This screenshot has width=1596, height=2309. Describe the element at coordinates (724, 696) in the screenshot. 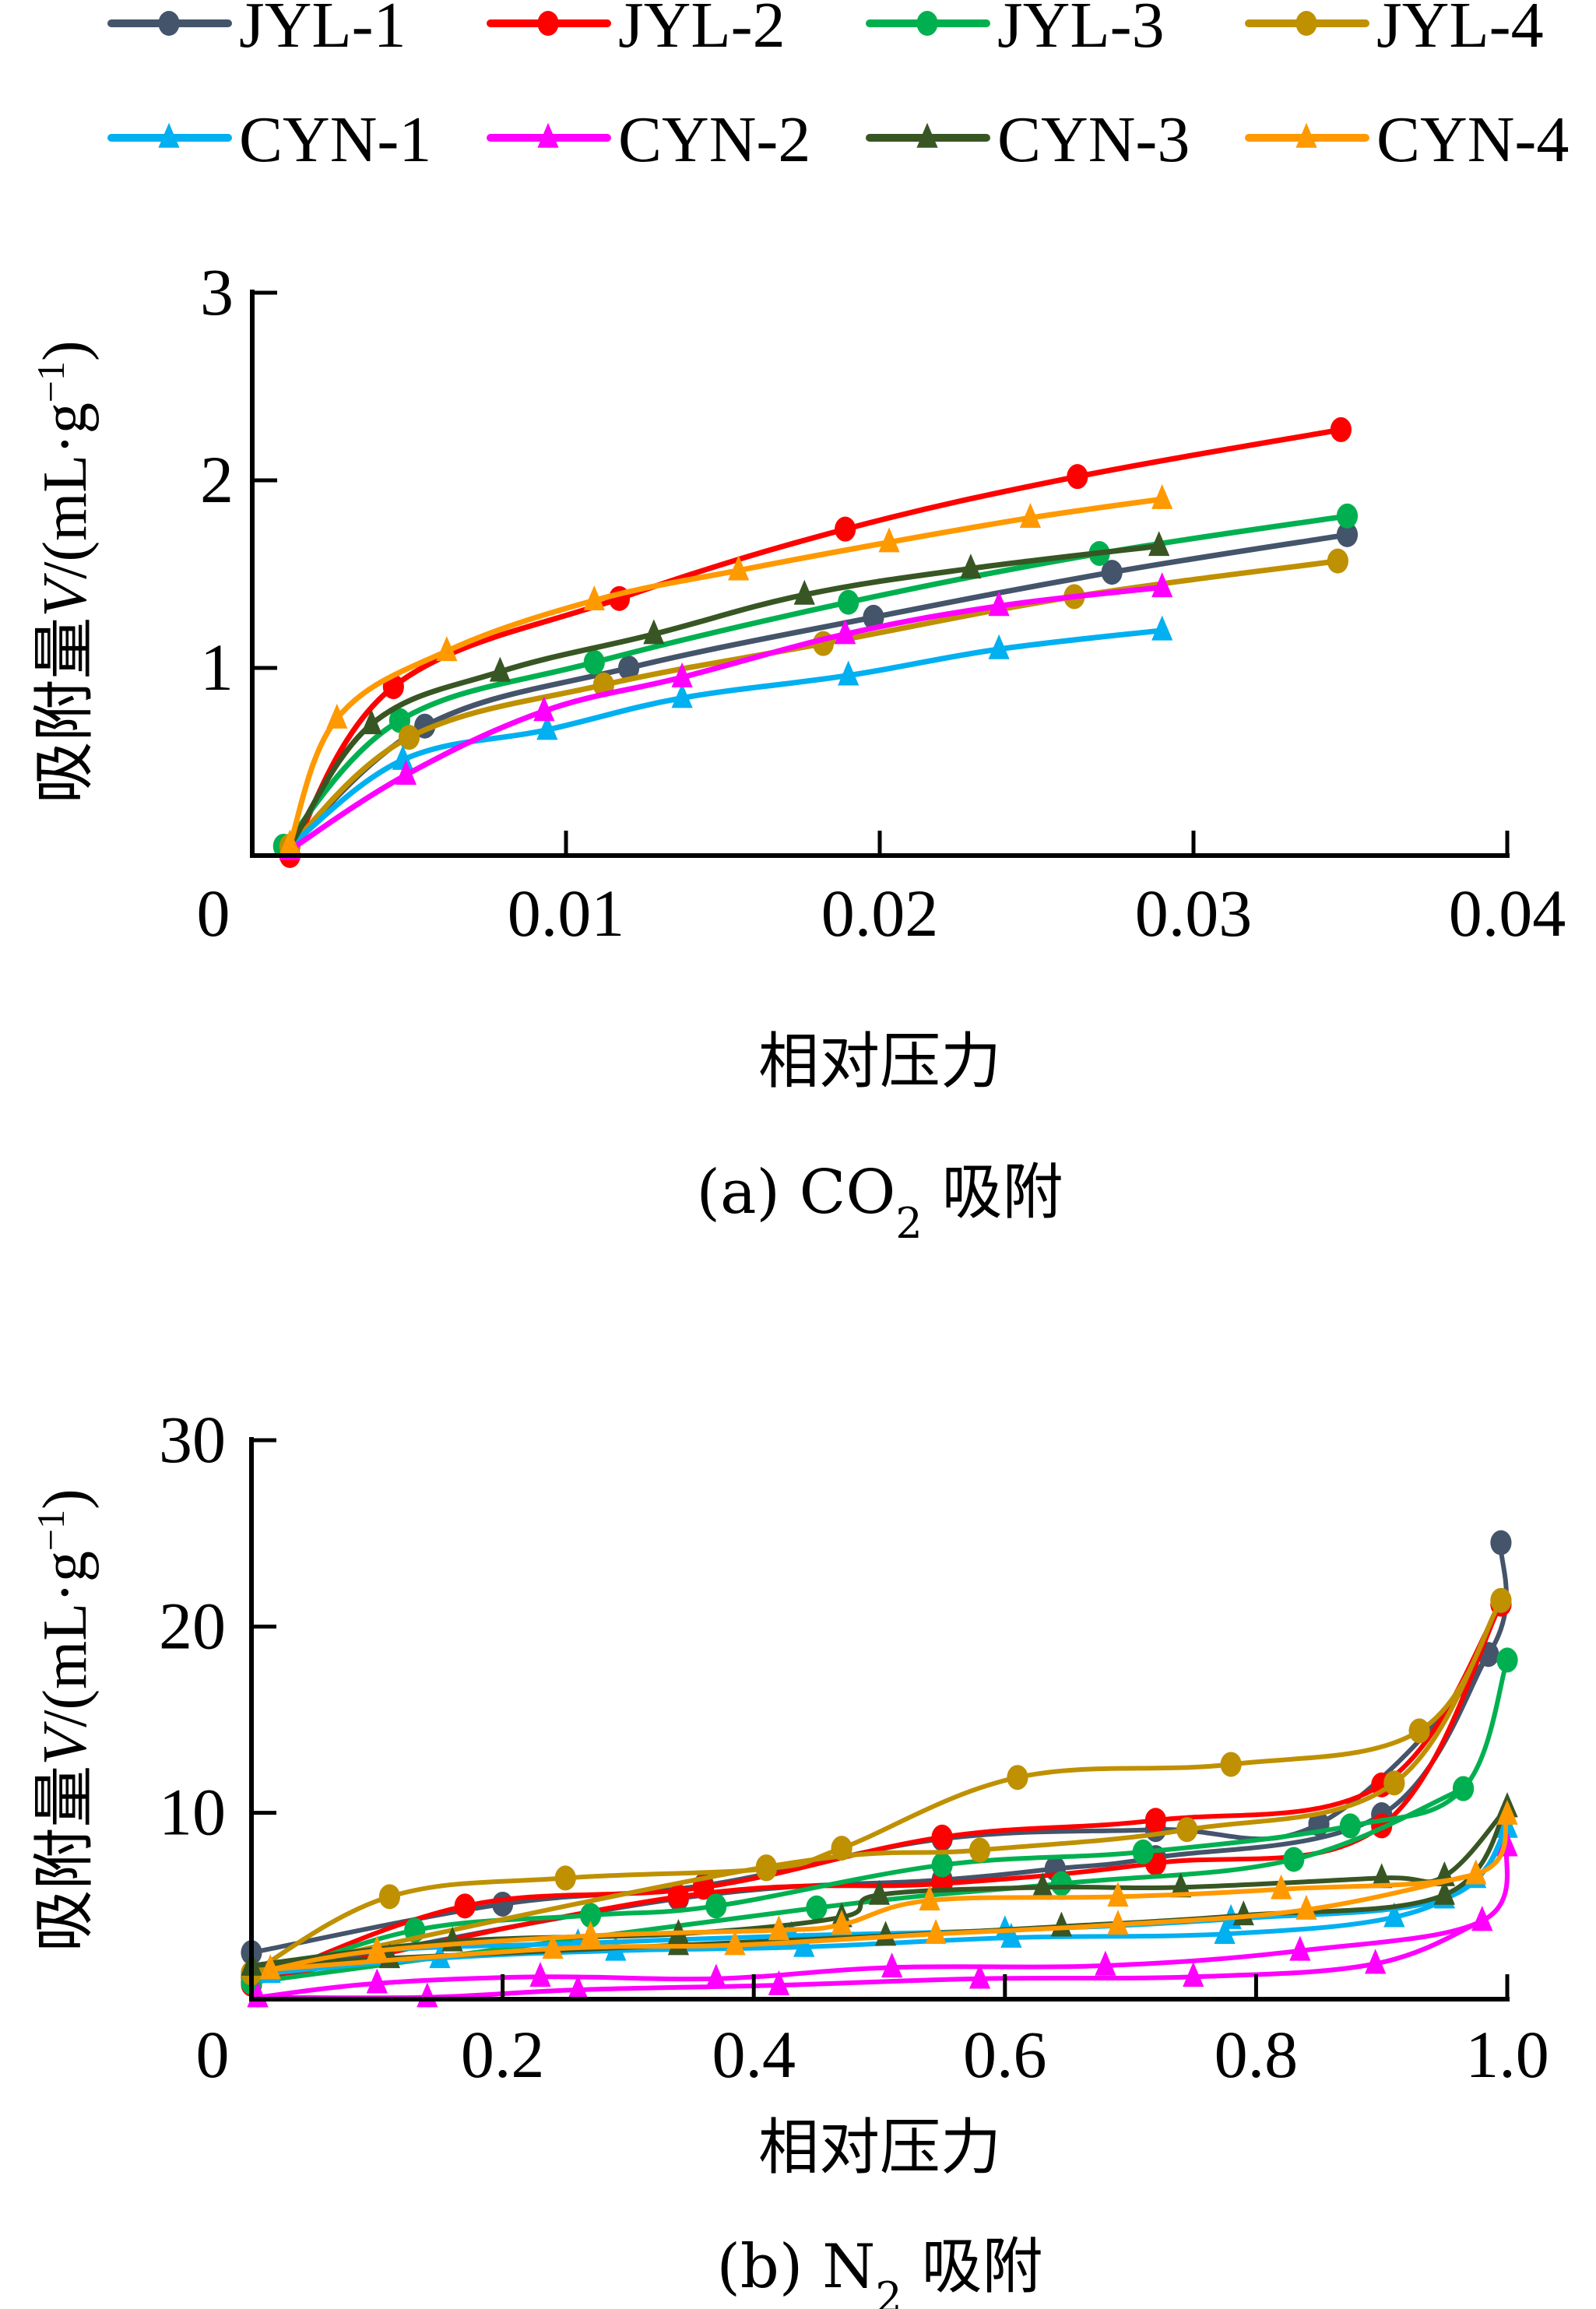

I see `co2-cyn-3-line` at that location.